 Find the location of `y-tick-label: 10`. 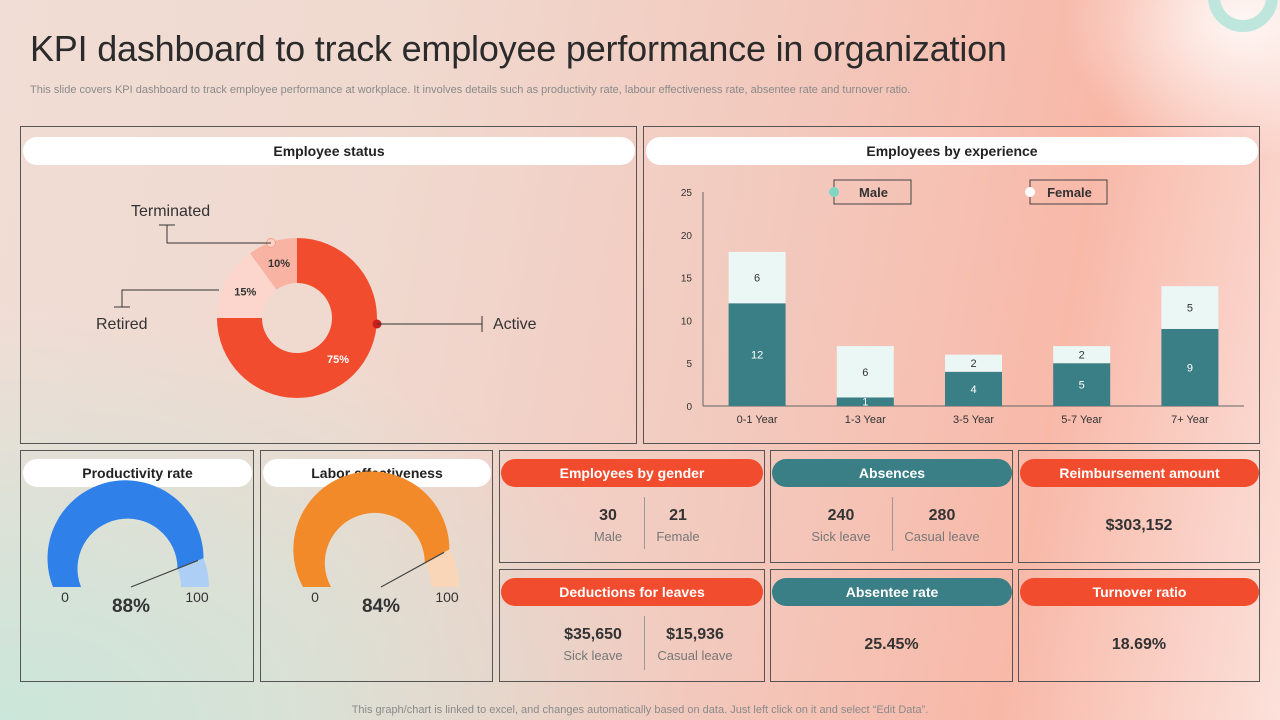

y-tick-label: 10 is located at coordinates (687, 321).